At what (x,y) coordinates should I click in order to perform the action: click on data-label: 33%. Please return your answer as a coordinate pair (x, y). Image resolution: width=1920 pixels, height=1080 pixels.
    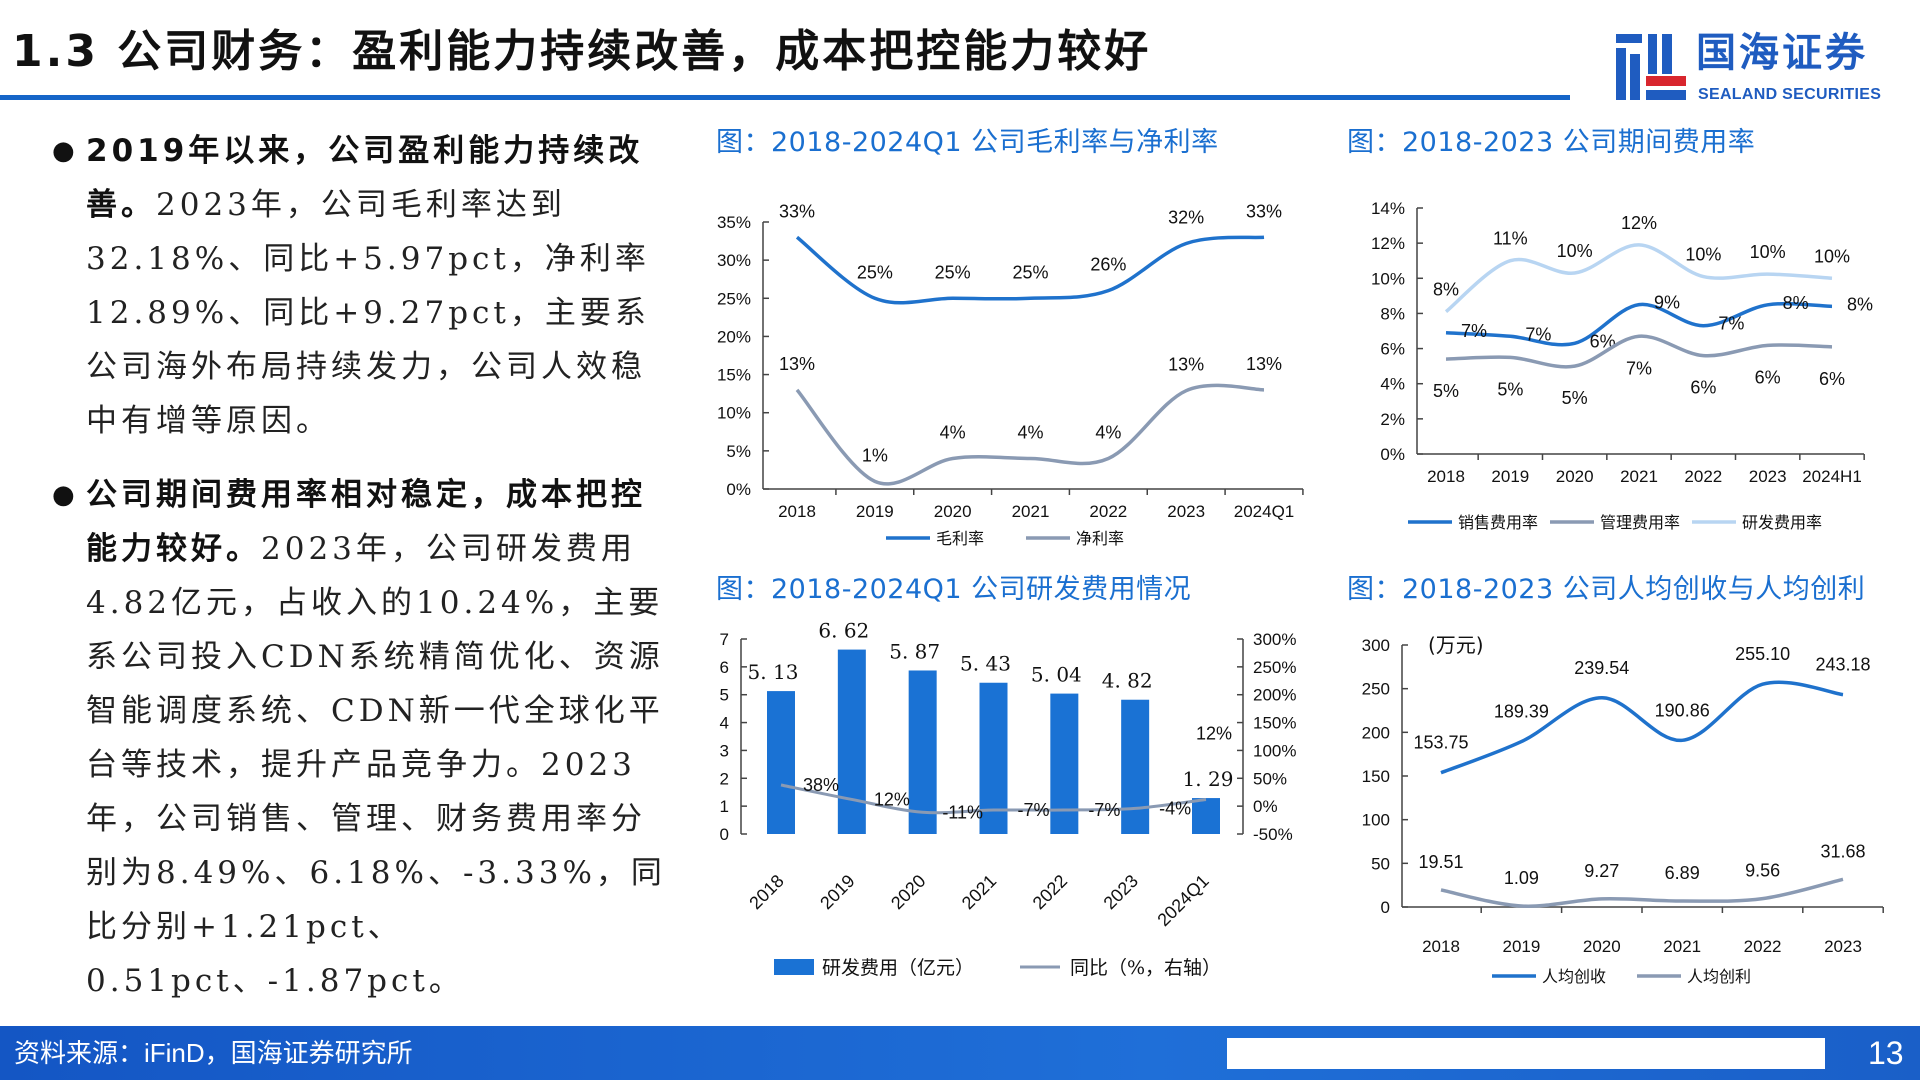
    Looking at the image, I should click on (1264, 211).